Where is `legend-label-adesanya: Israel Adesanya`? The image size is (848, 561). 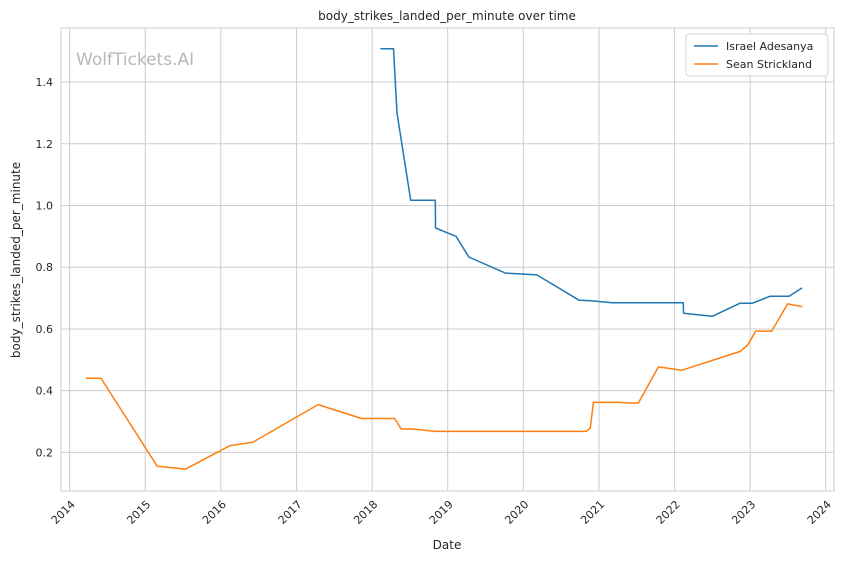 legend-label-adesanya: Israel Adesanya is located at coordinates (769, 46).